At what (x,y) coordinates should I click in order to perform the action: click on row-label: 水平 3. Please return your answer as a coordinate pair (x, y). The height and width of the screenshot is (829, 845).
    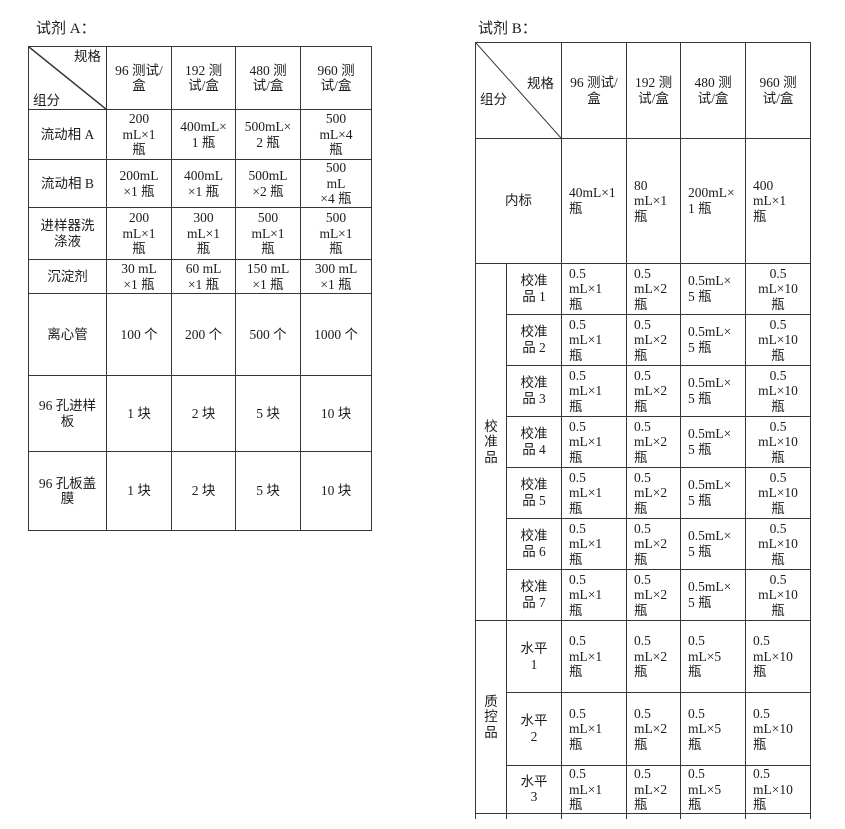
    Looking at the image, I should click on (534, 789).